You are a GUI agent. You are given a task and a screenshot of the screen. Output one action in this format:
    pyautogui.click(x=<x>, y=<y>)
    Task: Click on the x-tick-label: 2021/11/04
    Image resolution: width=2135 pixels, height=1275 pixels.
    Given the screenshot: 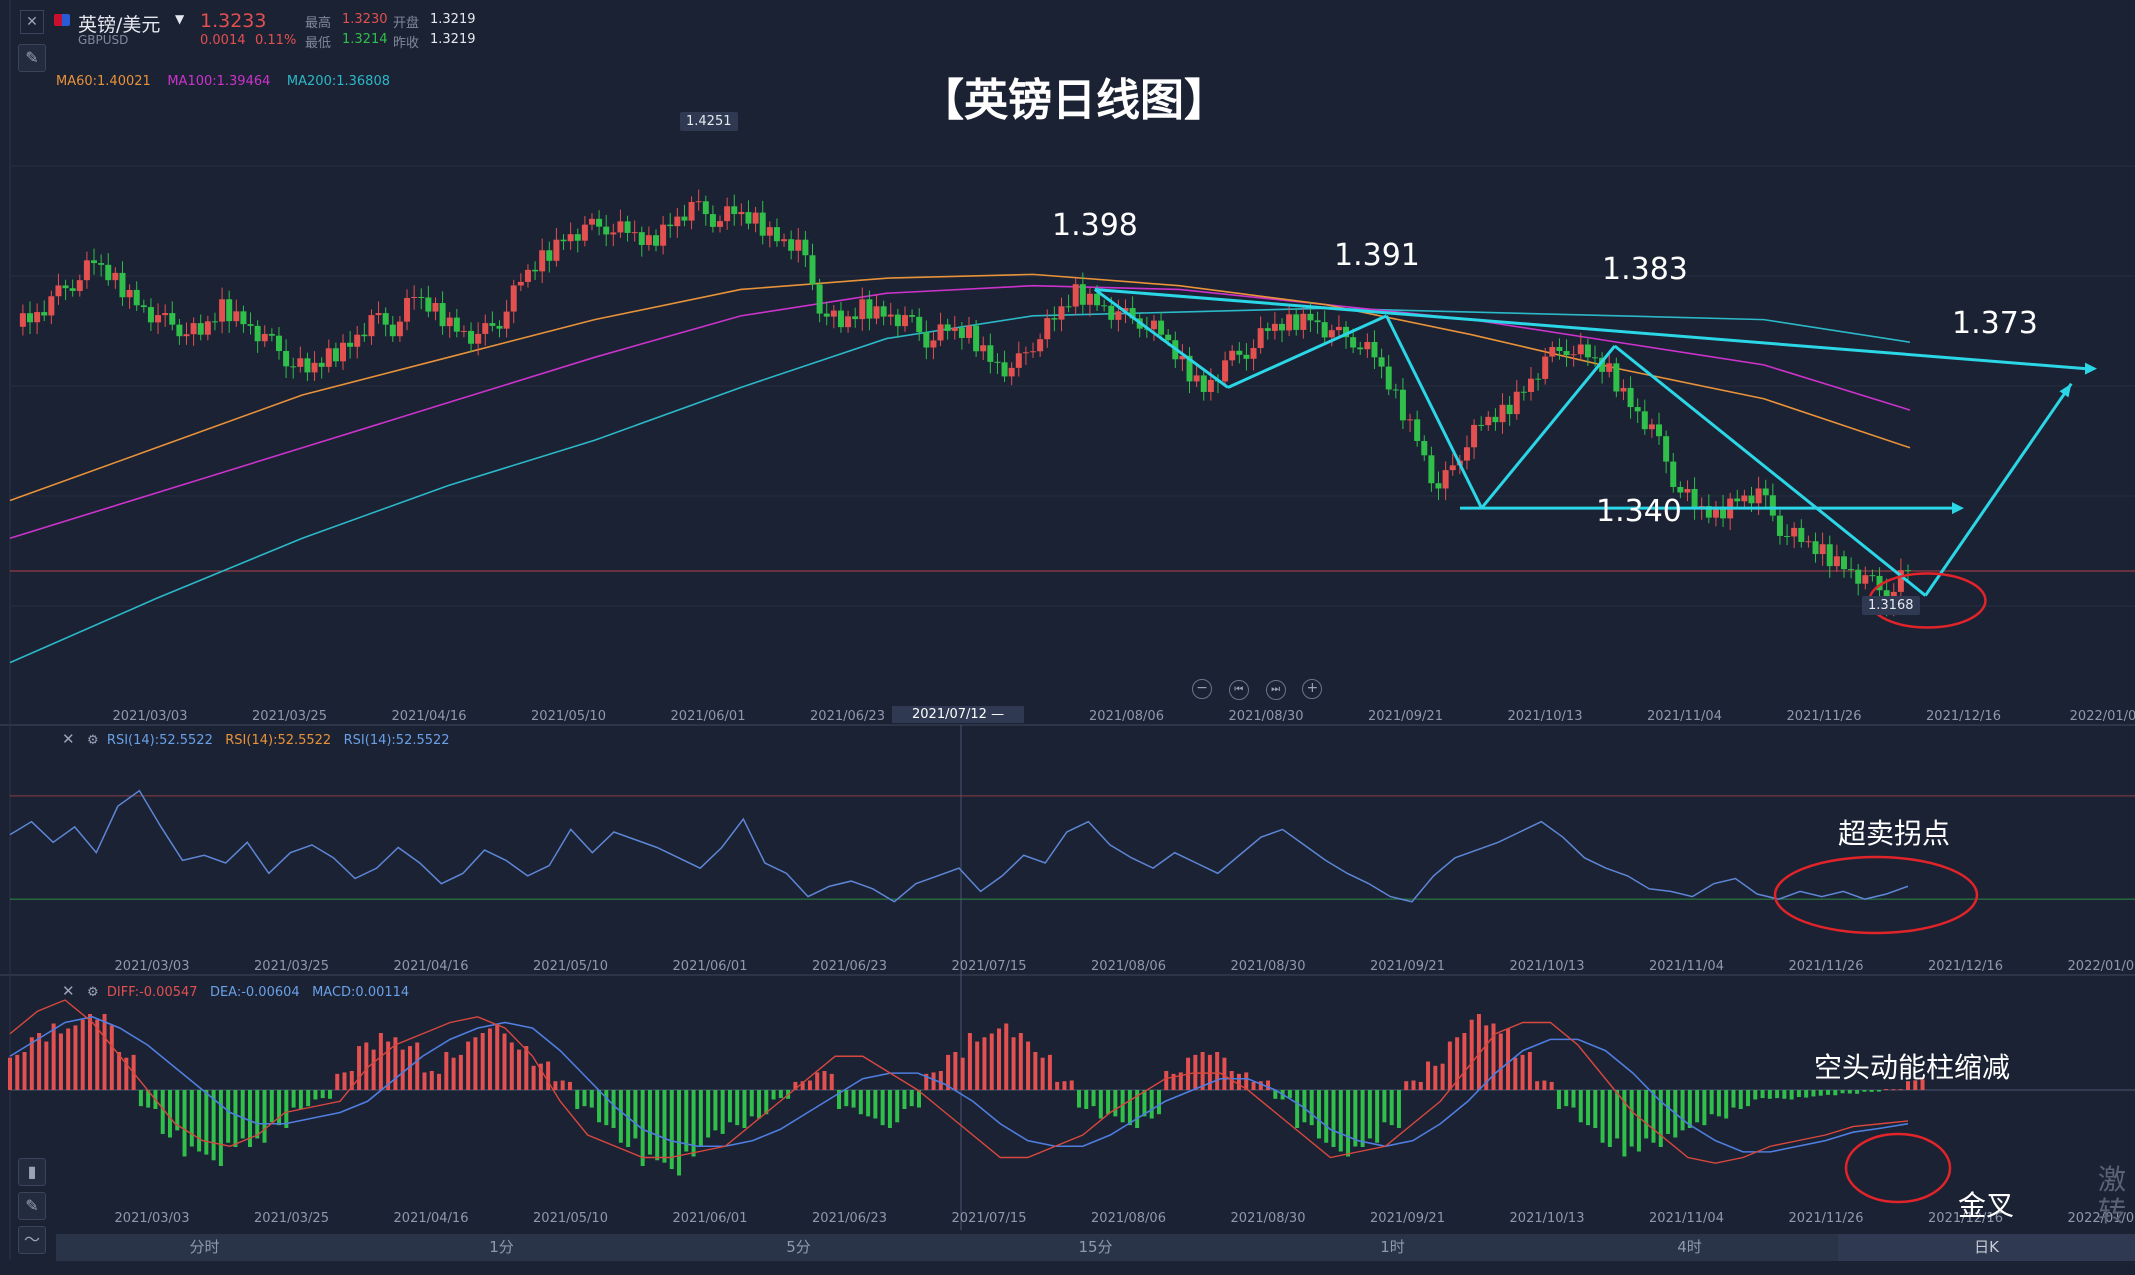 What is the action you would take?
    pyautogui.click(x=1684, y=716)
    